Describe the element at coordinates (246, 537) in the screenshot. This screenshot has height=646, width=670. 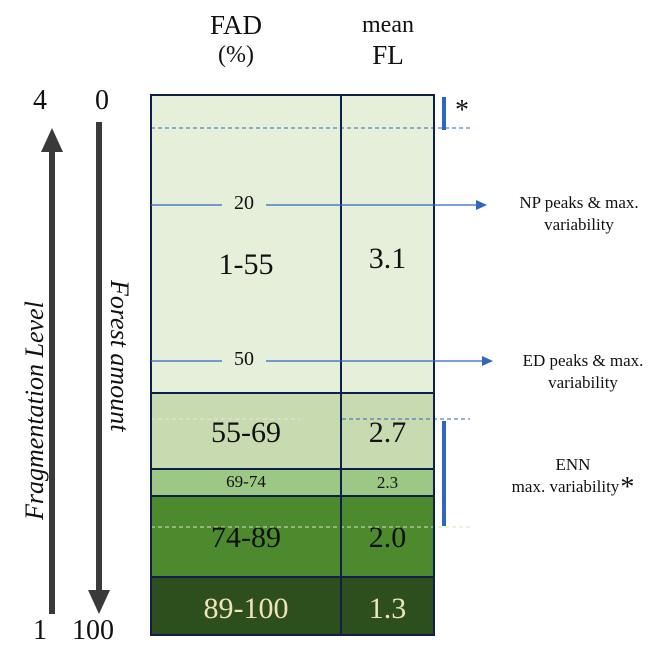
I see `fad-cell-74-89: 74-89` at that location.